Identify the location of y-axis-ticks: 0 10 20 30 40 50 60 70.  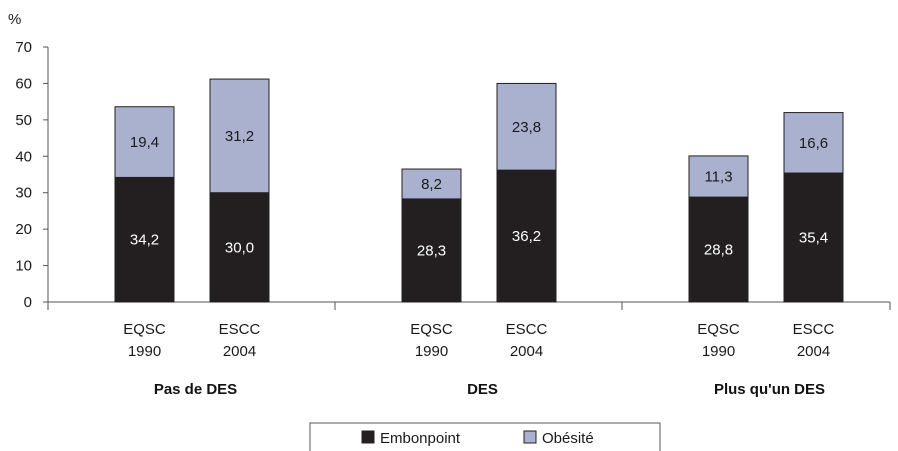
(31, 175).